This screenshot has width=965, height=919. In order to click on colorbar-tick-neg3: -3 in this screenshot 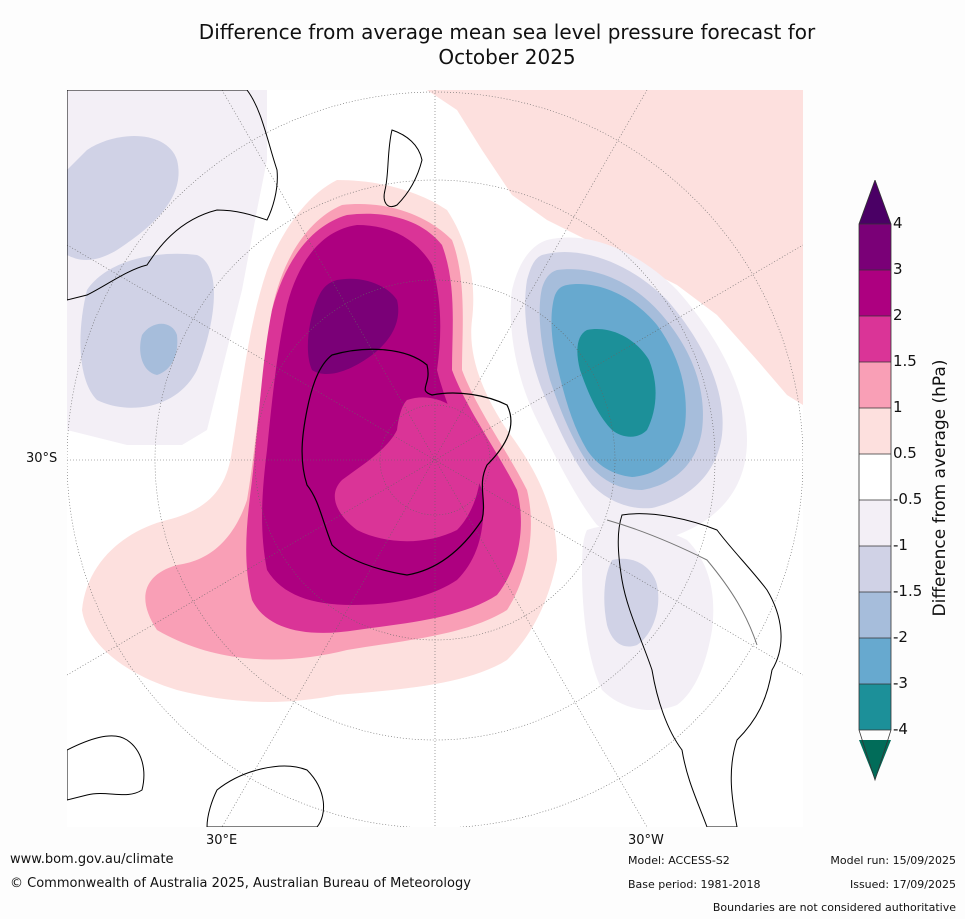, I will do `click(900, 683)`.